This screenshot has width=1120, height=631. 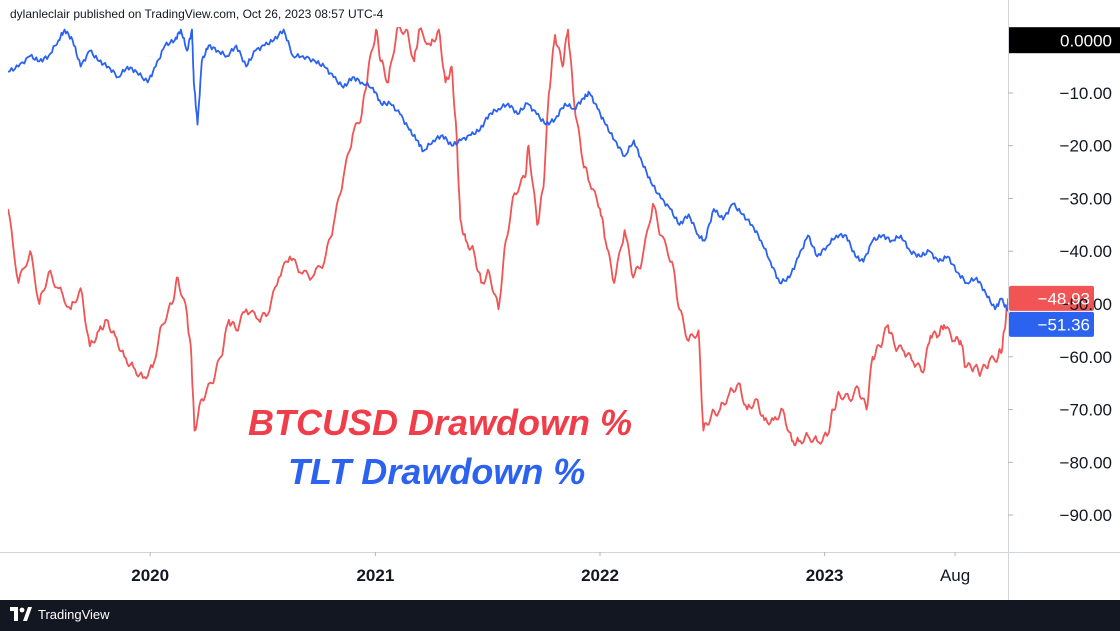 What do you see at coordinates (1064, 324) in the screenshot?
I see `last-value-label: −51.36` at bounding box center [1064, 324].